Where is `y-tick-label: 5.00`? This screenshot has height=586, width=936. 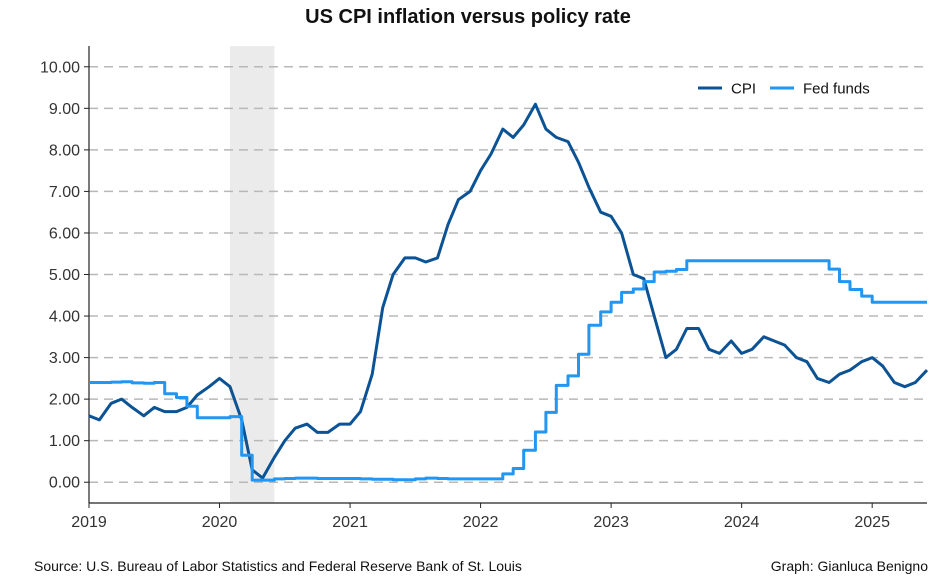
y-tick-label: 5.00 is located at coordinates (64, 275).